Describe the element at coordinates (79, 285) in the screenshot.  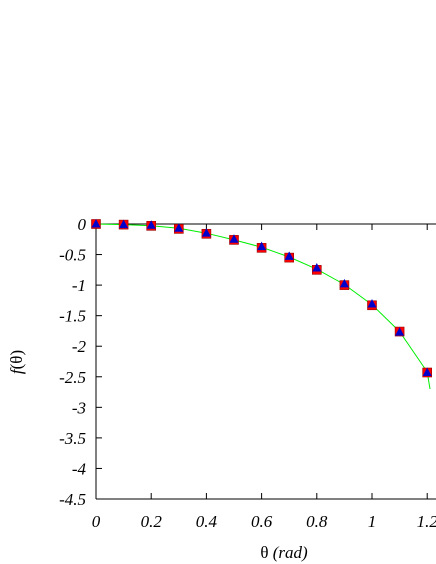
I see `y-tick-label: -1` at that location.